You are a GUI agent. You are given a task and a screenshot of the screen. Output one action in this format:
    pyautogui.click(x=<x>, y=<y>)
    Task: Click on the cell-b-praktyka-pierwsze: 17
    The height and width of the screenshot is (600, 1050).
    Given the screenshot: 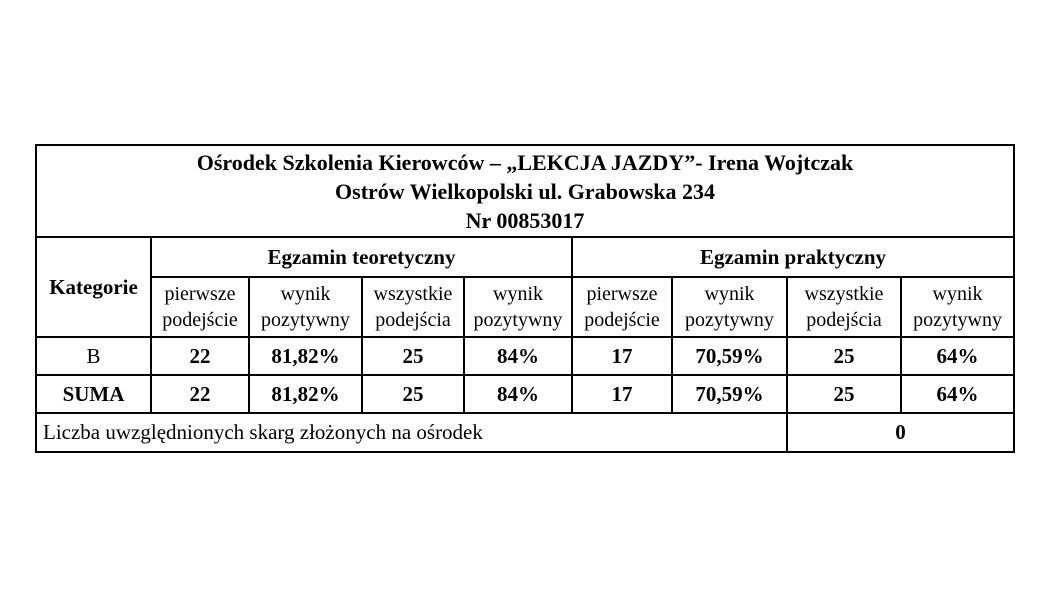 What is the action you would take?
    pyautogui.click(x=622, y=356)
    